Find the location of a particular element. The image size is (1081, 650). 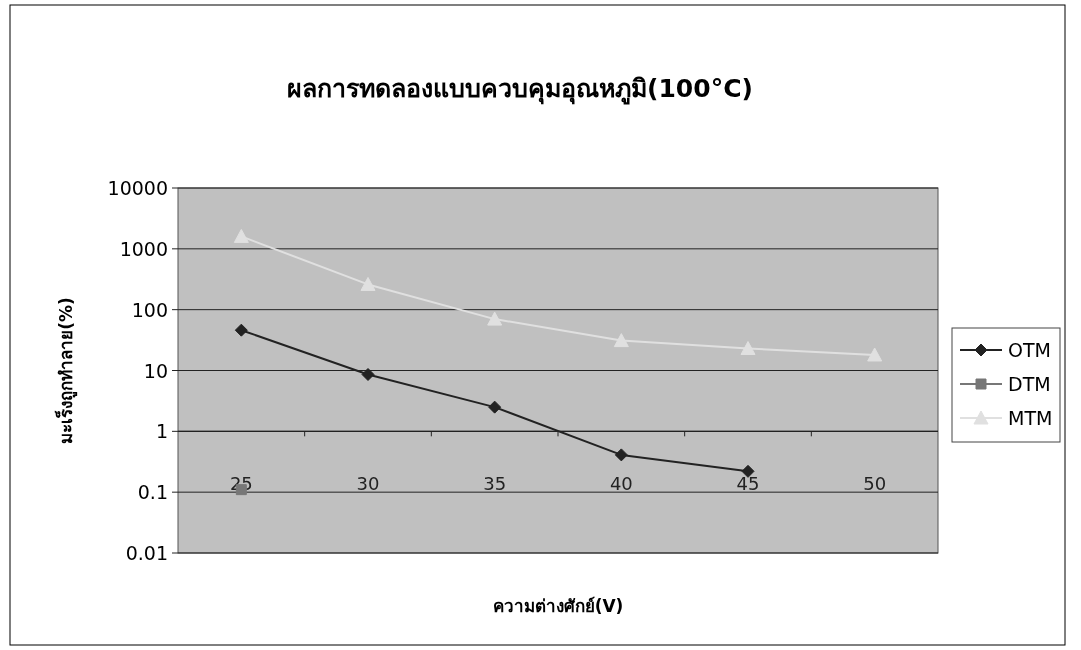

y-axis-title: มะเร็งถูกทำลาย(%) is located at coordinates (66, 370).